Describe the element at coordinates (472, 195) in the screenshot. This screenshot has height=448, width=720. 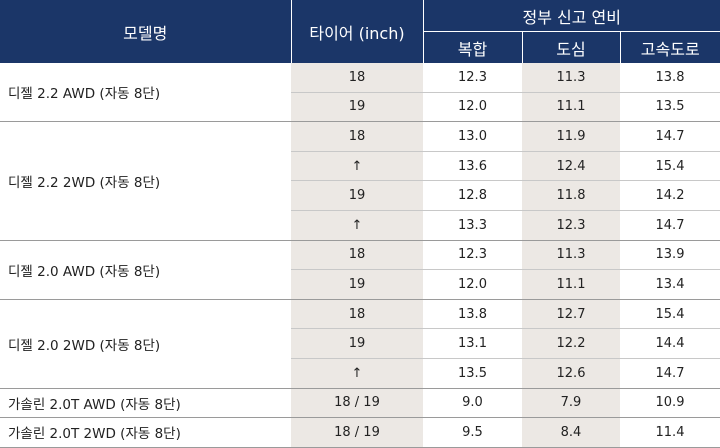
I see `combined-cell: 12.8` at that location.